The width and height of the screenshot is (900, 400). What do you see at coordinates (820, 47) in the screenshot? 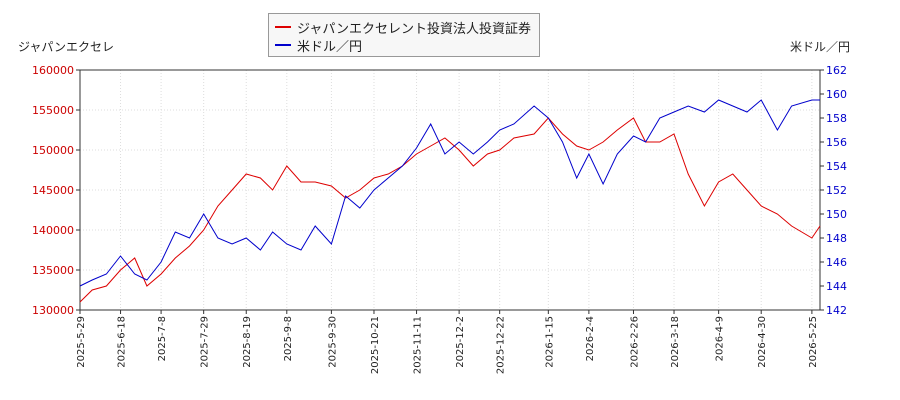
I see `right-axis-title: 米ドル／円` at bounding box center [820, 47].